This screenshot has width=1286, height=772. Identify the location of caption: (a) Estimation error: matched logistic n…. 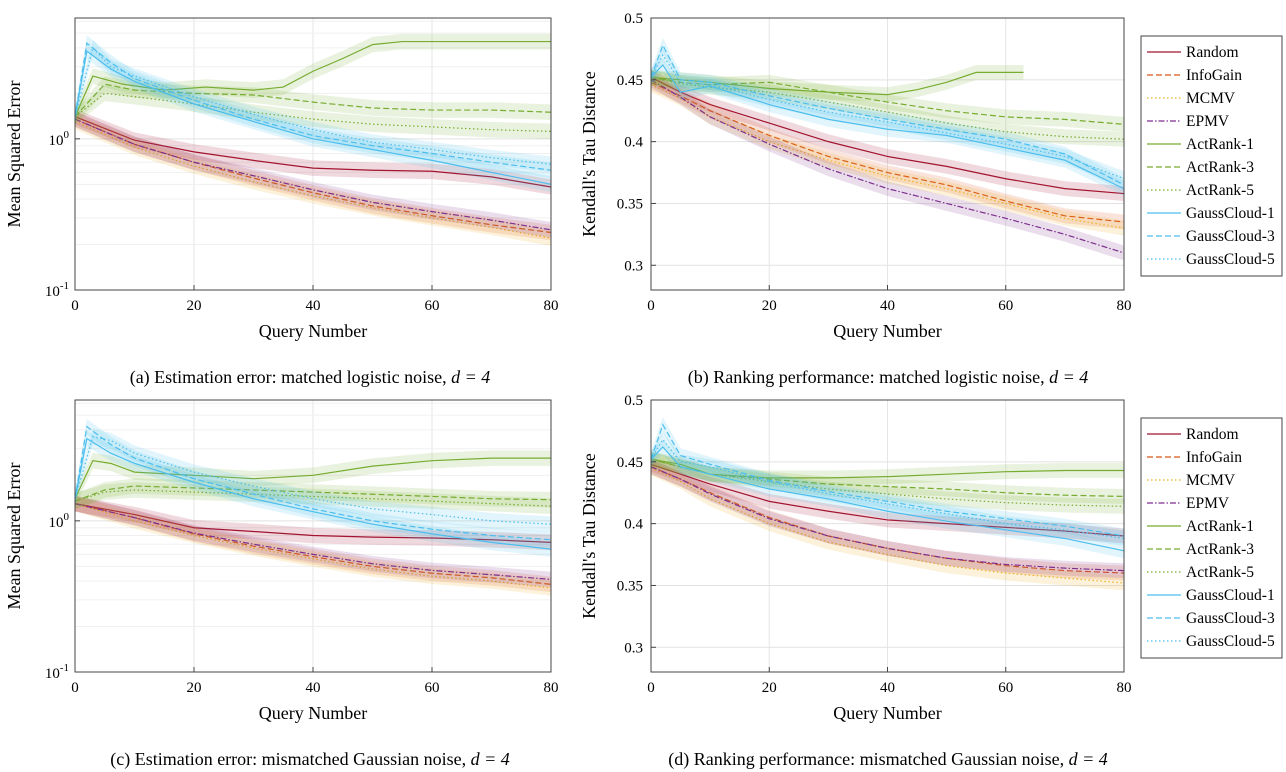
(310, 377).